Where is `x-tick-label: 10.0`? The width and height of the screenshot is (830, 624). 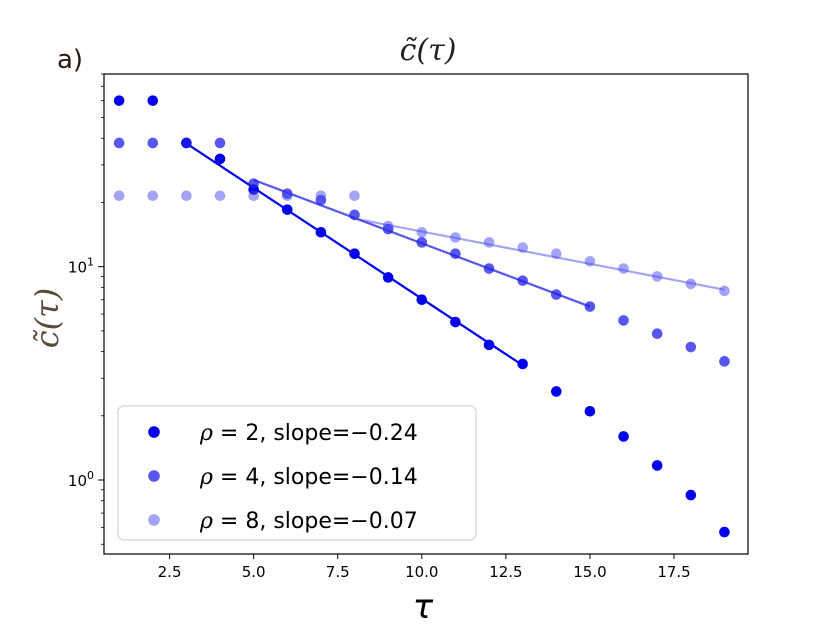
x-tick-label: 10.0 is located at coordinates (421, 572).